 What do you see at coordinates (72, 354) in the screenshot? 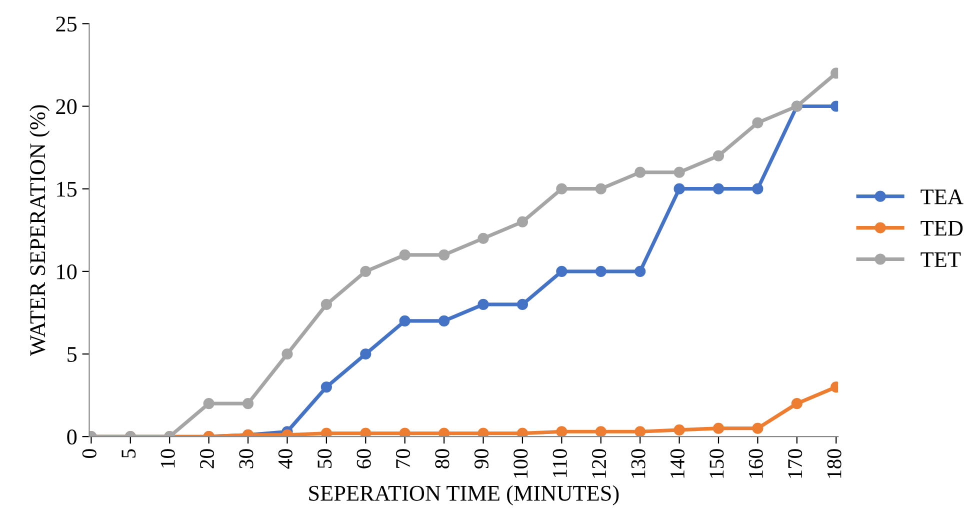
I see `y-tick-label: 5` at bounding box center [72, 354].